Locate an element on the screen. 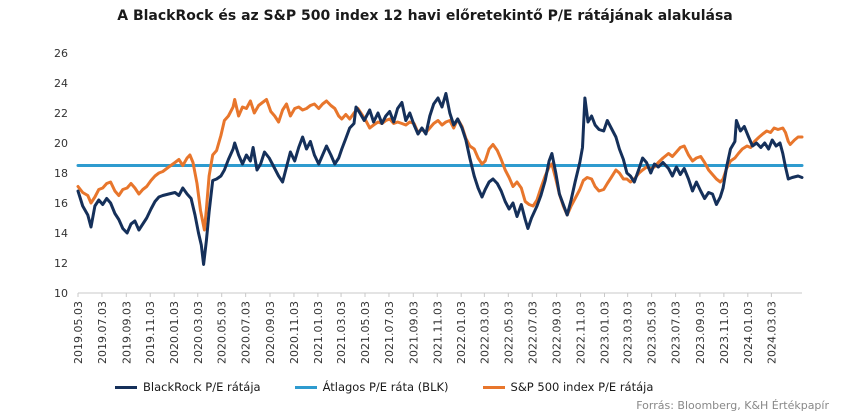 Image resolution: width=850 pixels, height=417 pixels. x-tick-label: 2023.03.03 is located at coordinates (628, 332).